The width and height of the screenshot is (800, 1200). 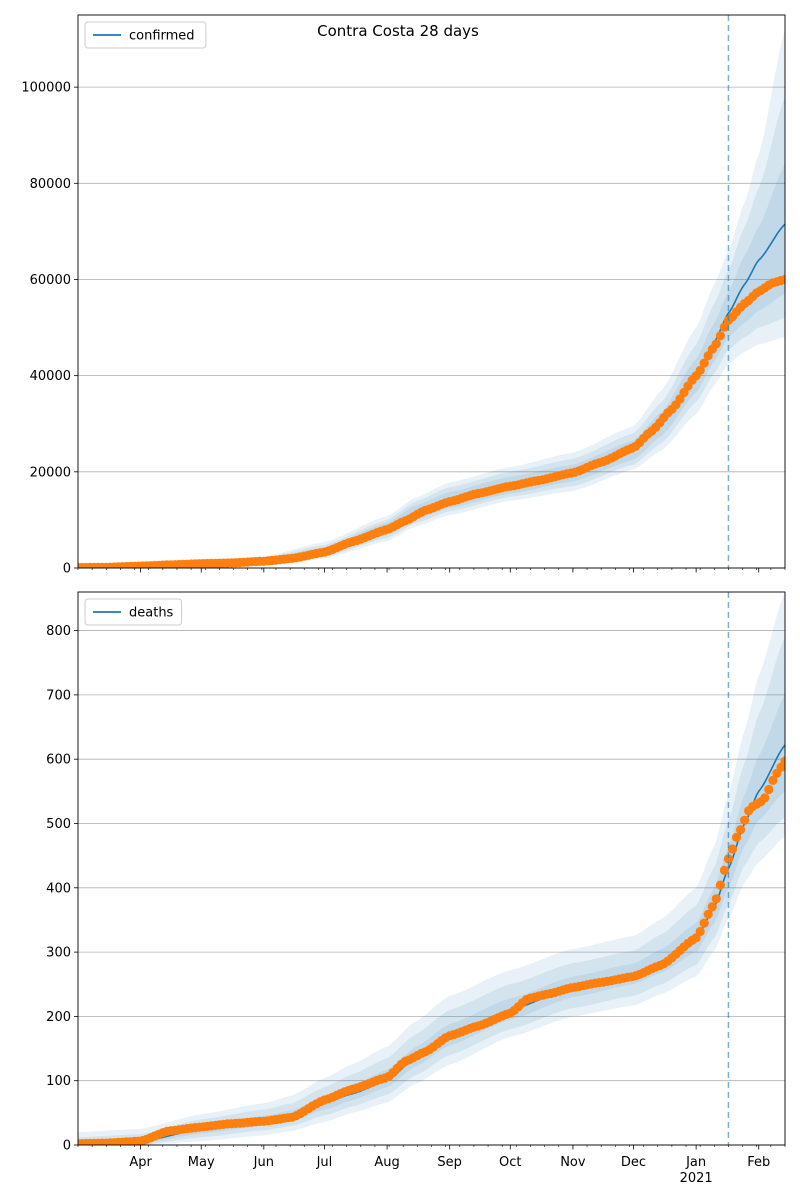 I want to click on chart-title: Contra Costa 28 days, so click(x=398, y=31).